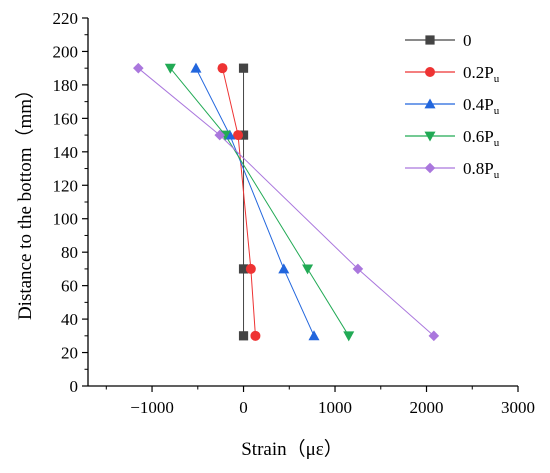 The image size is (550, 473). What do you see at coordinates (467, 40) in the screenshot?
I see `legend-label: 0` at bounding box center [467, 40].